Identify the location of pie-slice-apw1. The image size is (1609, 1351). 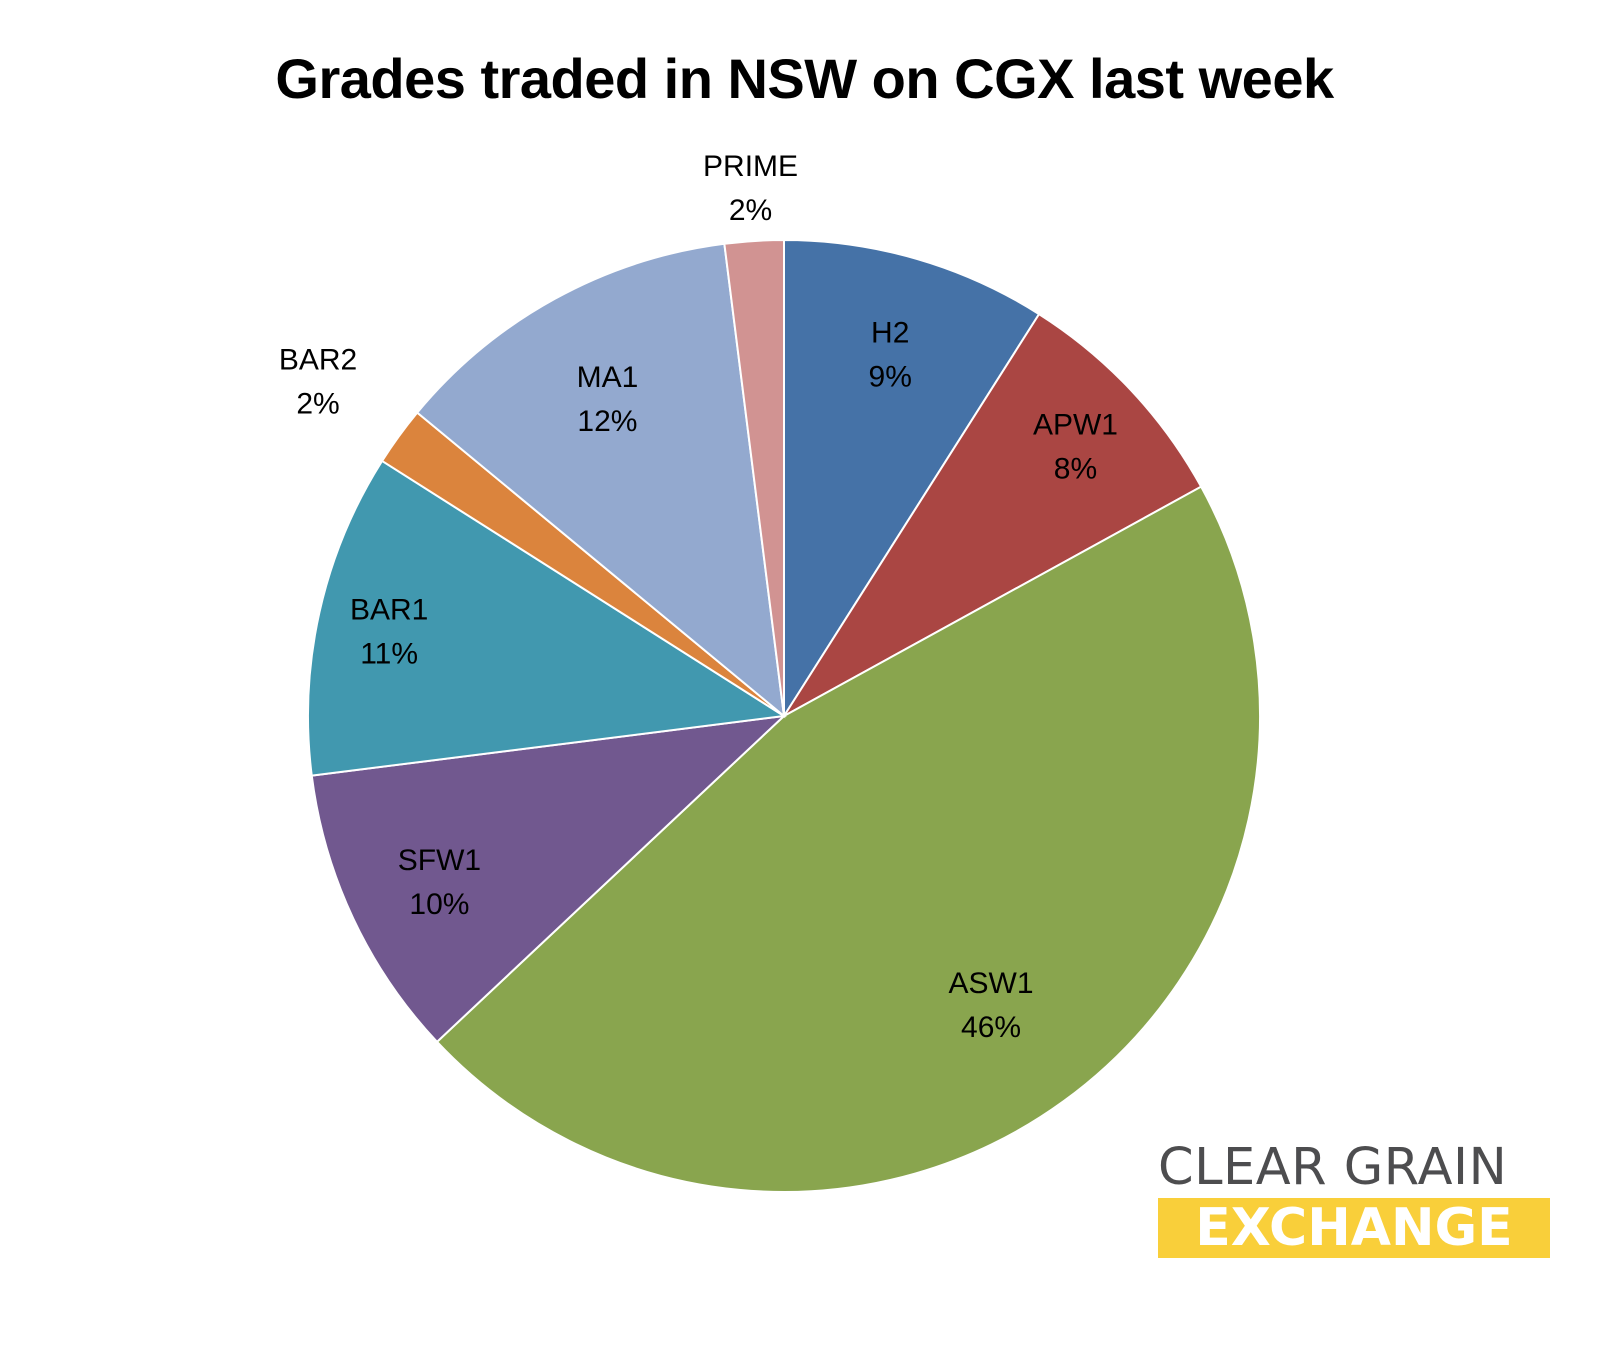
(993, 514).